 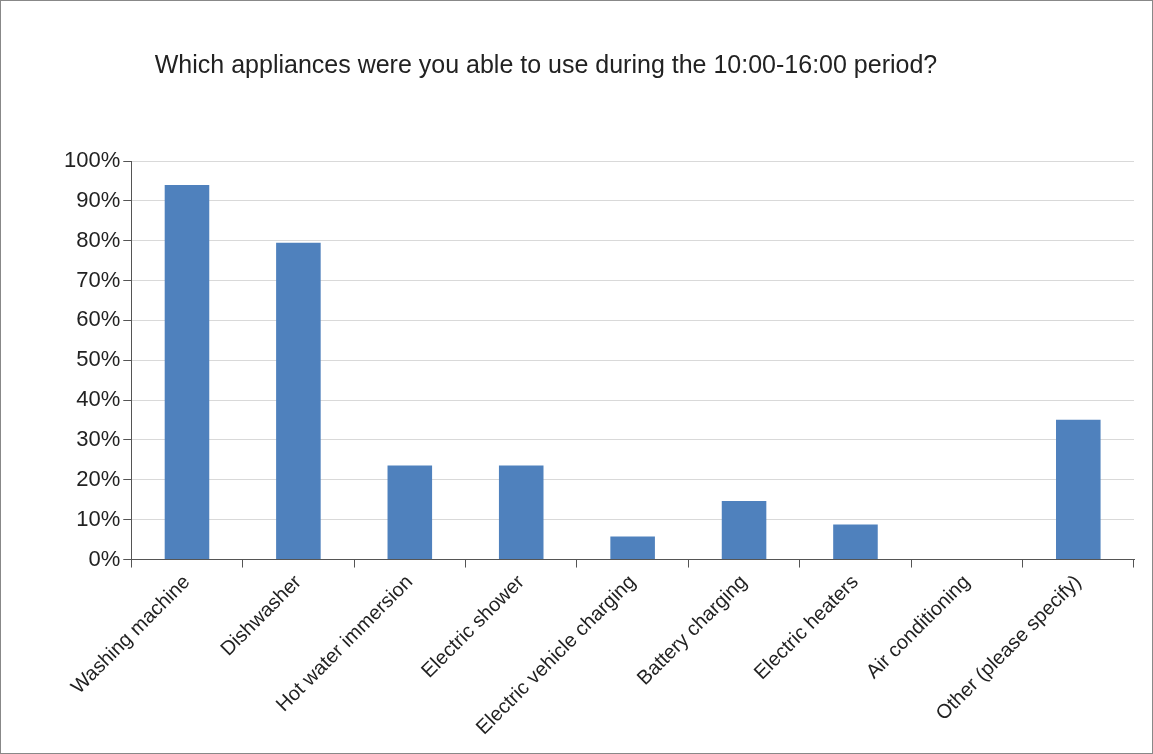 What do you see at coordinates (98, 199) in the screenshot?
I see `y-tick-label: 90%` at bounding box center [98, 199].